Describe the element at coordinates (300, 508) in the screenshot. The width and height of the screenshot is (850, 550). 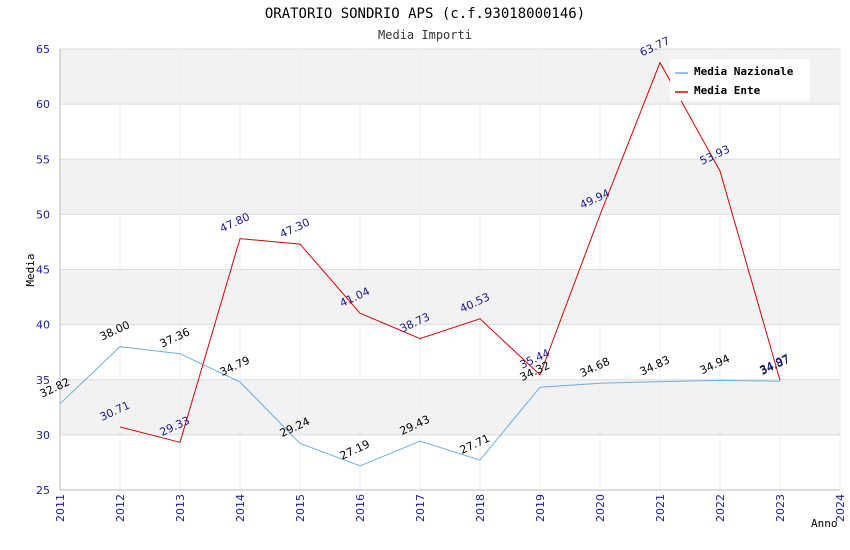
I see `x-tick-label: 2015` at that location.